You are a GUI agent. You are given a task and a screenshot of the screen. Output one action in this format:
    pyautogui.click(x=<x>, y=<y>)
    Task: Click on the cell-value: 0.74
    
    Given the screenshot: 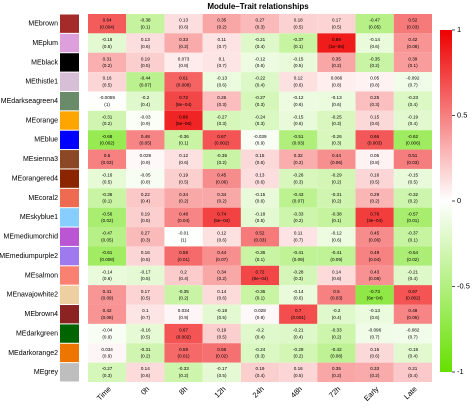 What is the action you would take?
    pyautogui.click(x=221, y=213)
    